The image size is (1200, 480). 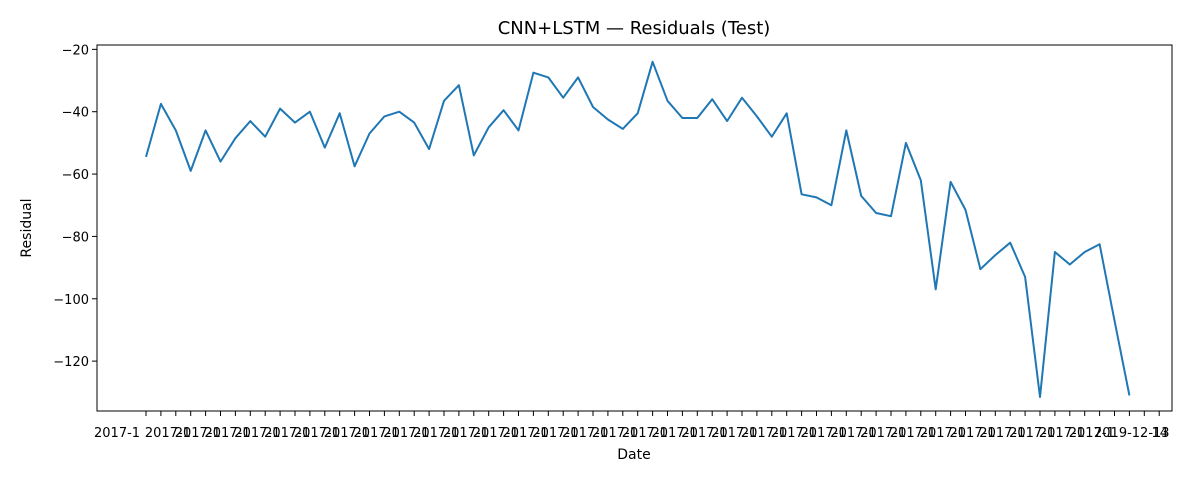 I want to click on x-tick-label: 2019-12-13, so click(x=1132, y=433).